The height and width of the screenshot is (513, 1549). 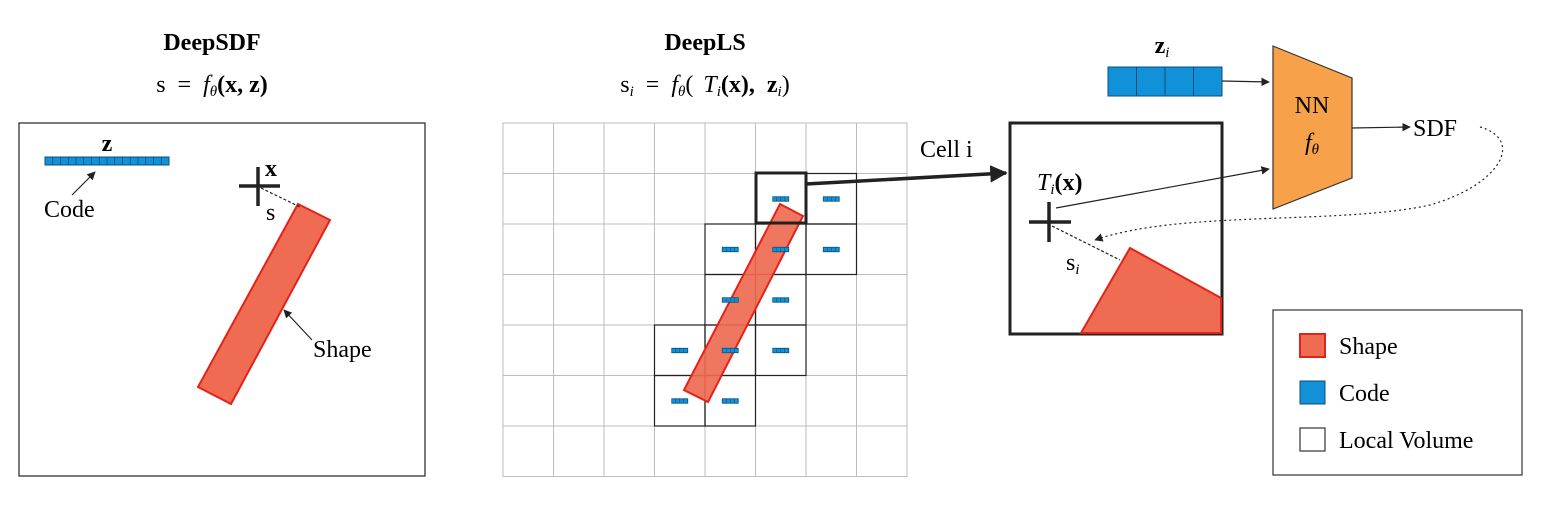 I want to click on global-code-symbol: z, so click(x=107, y=144).